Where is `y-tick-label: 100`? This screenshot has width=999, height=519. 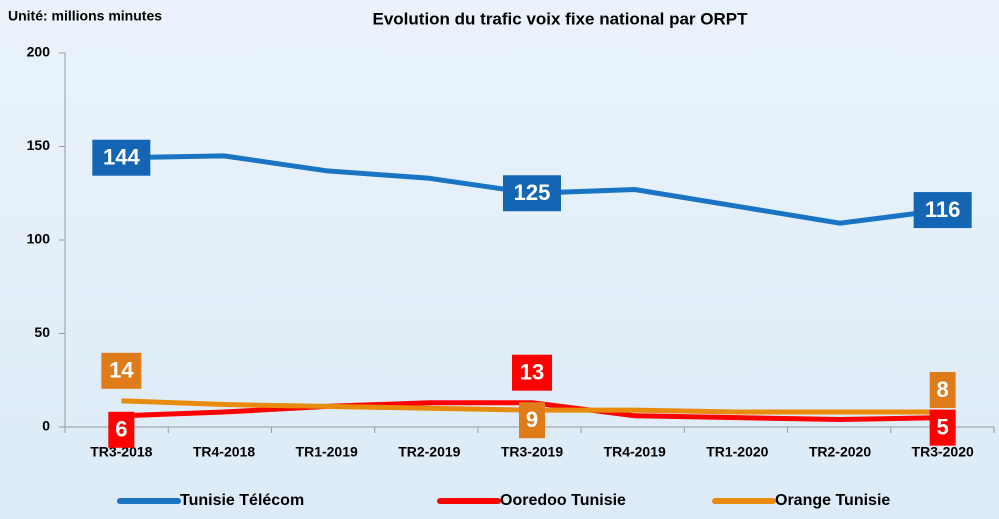 y-tick-label: 100 is located at coordinates (39, 239).